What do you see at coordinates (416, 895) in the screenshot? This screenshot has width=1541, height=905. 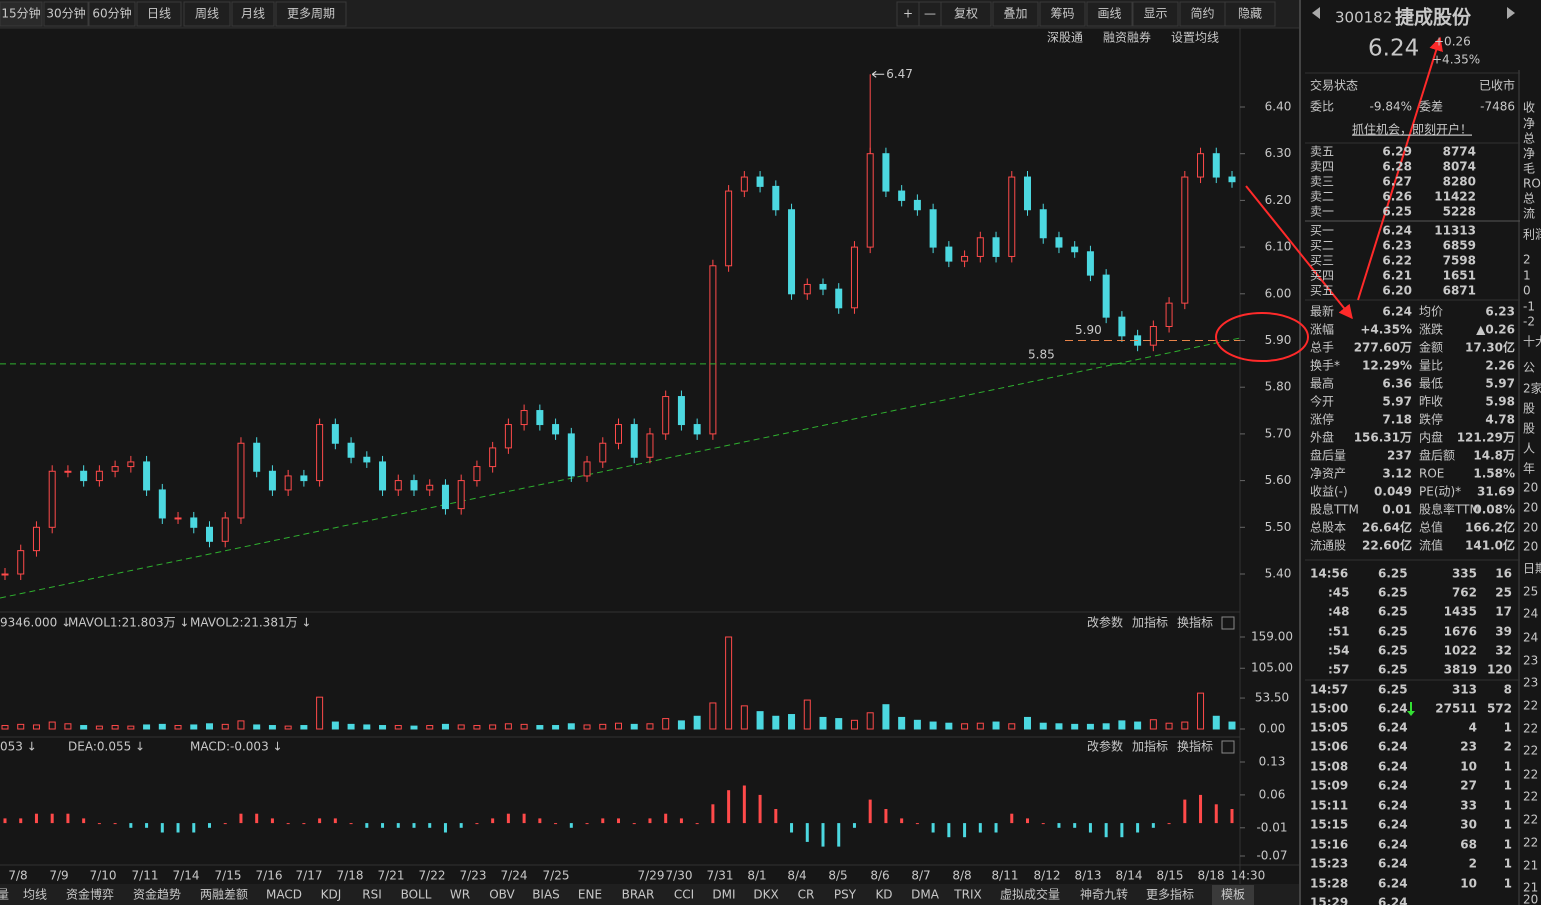 I see `indicator-tab: BOLL` at bounding box center [416, 895].